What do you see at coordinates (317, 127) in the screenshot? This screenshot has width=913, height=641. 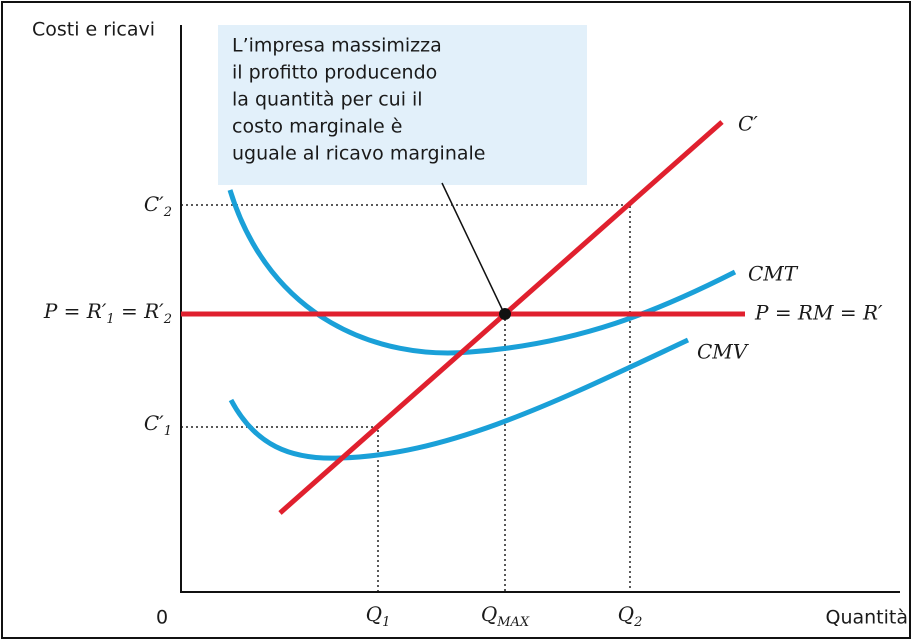 I see `callout-line: costo marginale è` at bounding box center [317, 127].